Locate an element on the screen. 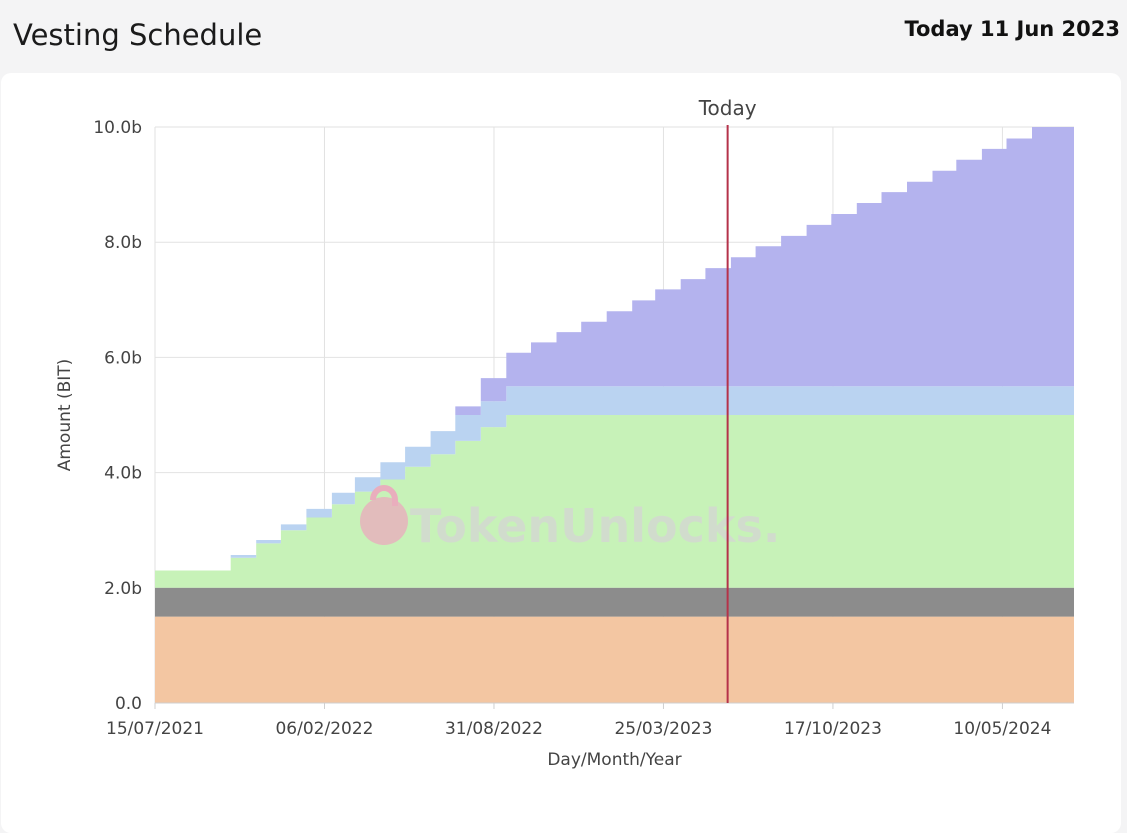 Image resolution: width=1127 pixels, height=833 pixels. x-tick-label: 25/03/2023 is located at coordinates (663, 729).